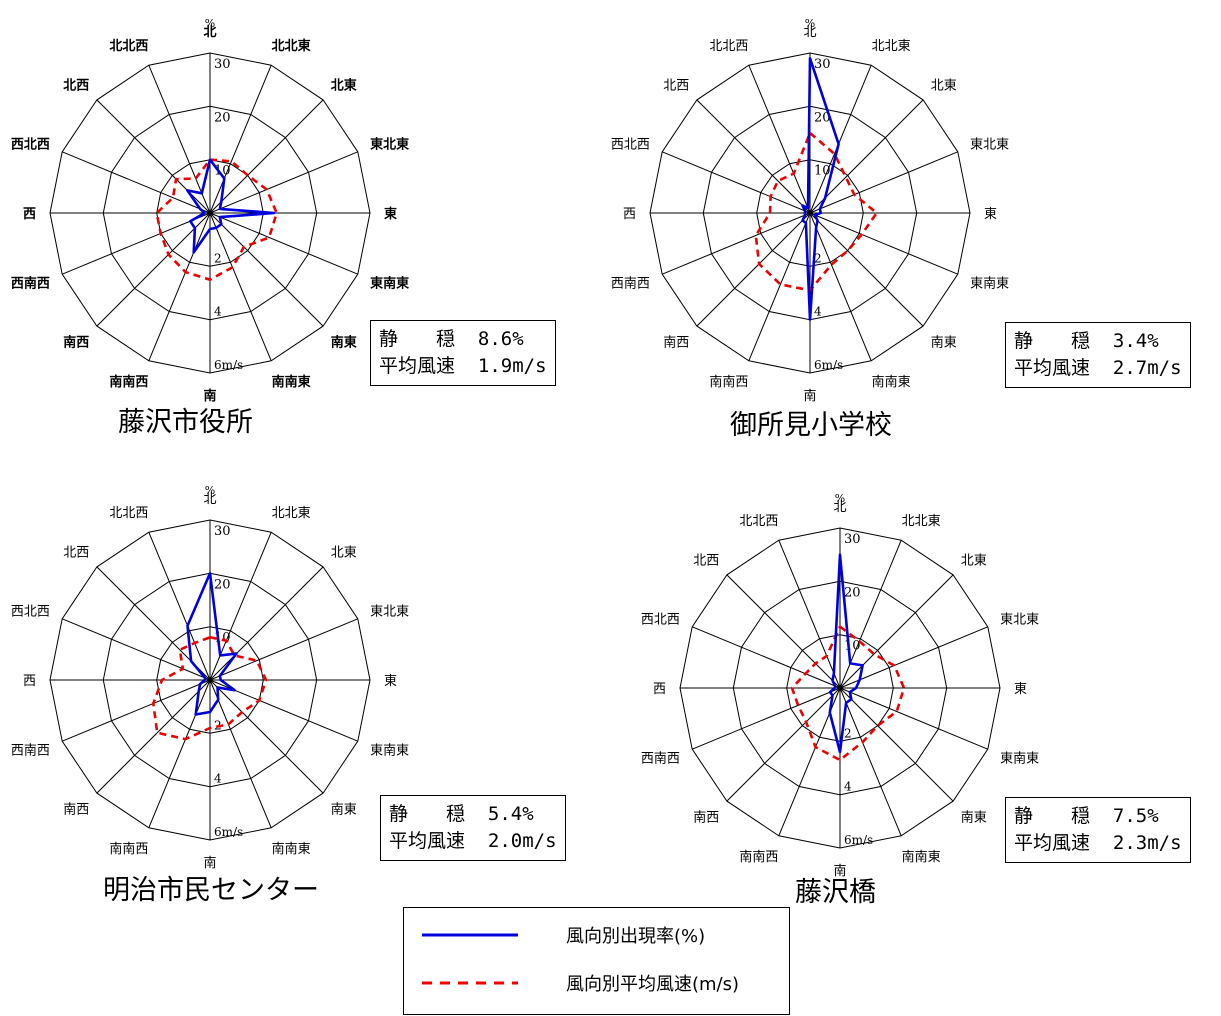  What do you see at coordinates (522, 841) in the screenshot?
I see `avg-speed-value: 2.0m/s` at bounding box center [522, 841].